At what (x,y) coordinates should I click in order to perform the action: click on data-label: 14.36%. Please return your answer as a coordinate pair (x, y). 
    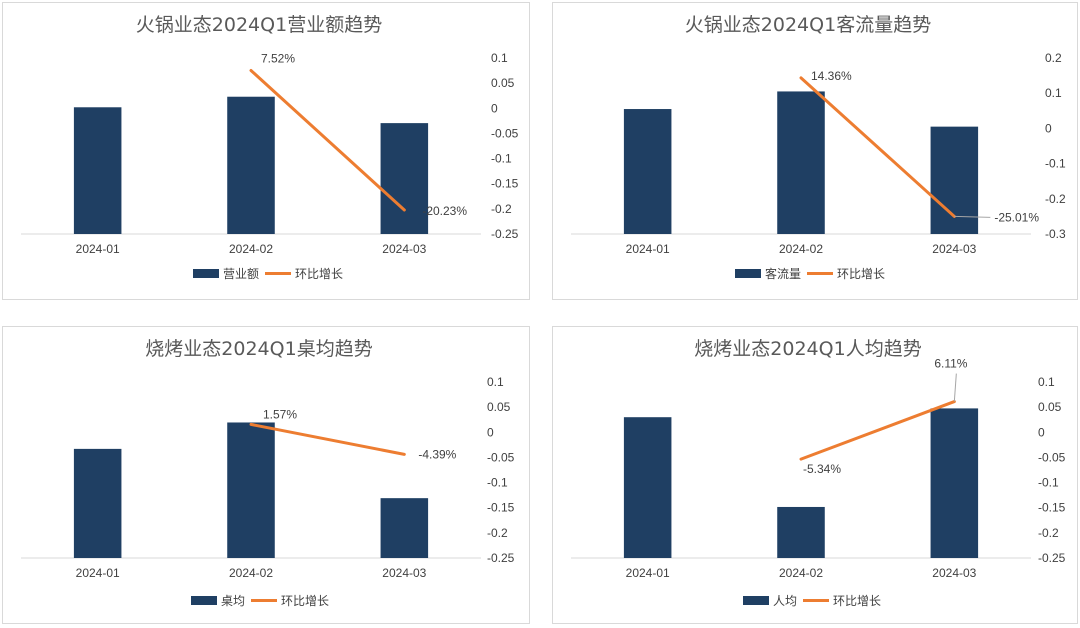
    Looking at the image, I should click on (831, 76).